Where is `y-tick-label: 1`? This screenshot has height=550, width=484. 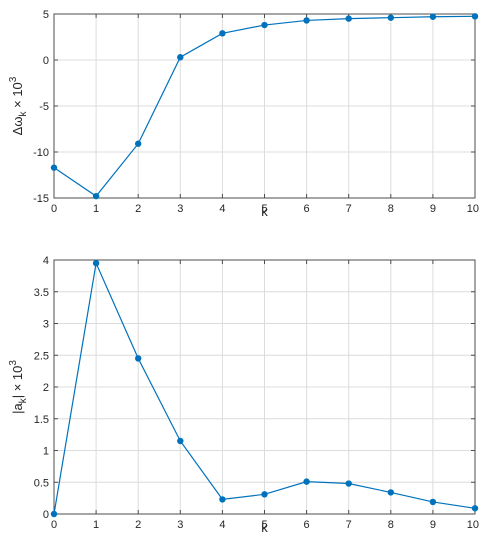
y-tick-label: 1 is located at coordinates (46, 452).